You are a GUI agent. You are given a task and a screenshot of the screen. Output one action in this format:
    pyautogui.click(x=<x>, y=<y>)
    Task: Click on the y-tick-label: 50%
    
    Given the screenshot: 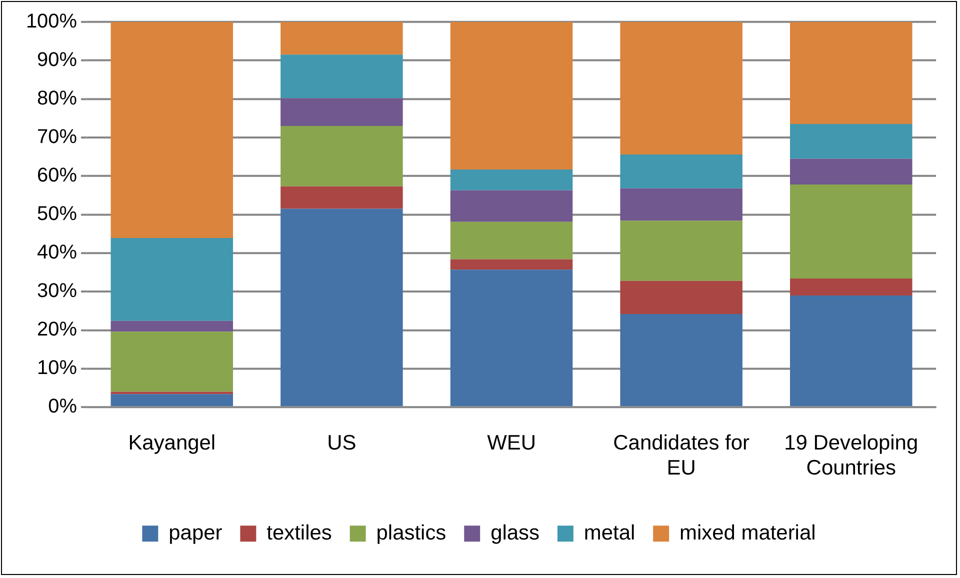 What is the action you would take?
    pyautogui.click(x=57, y=214)
    